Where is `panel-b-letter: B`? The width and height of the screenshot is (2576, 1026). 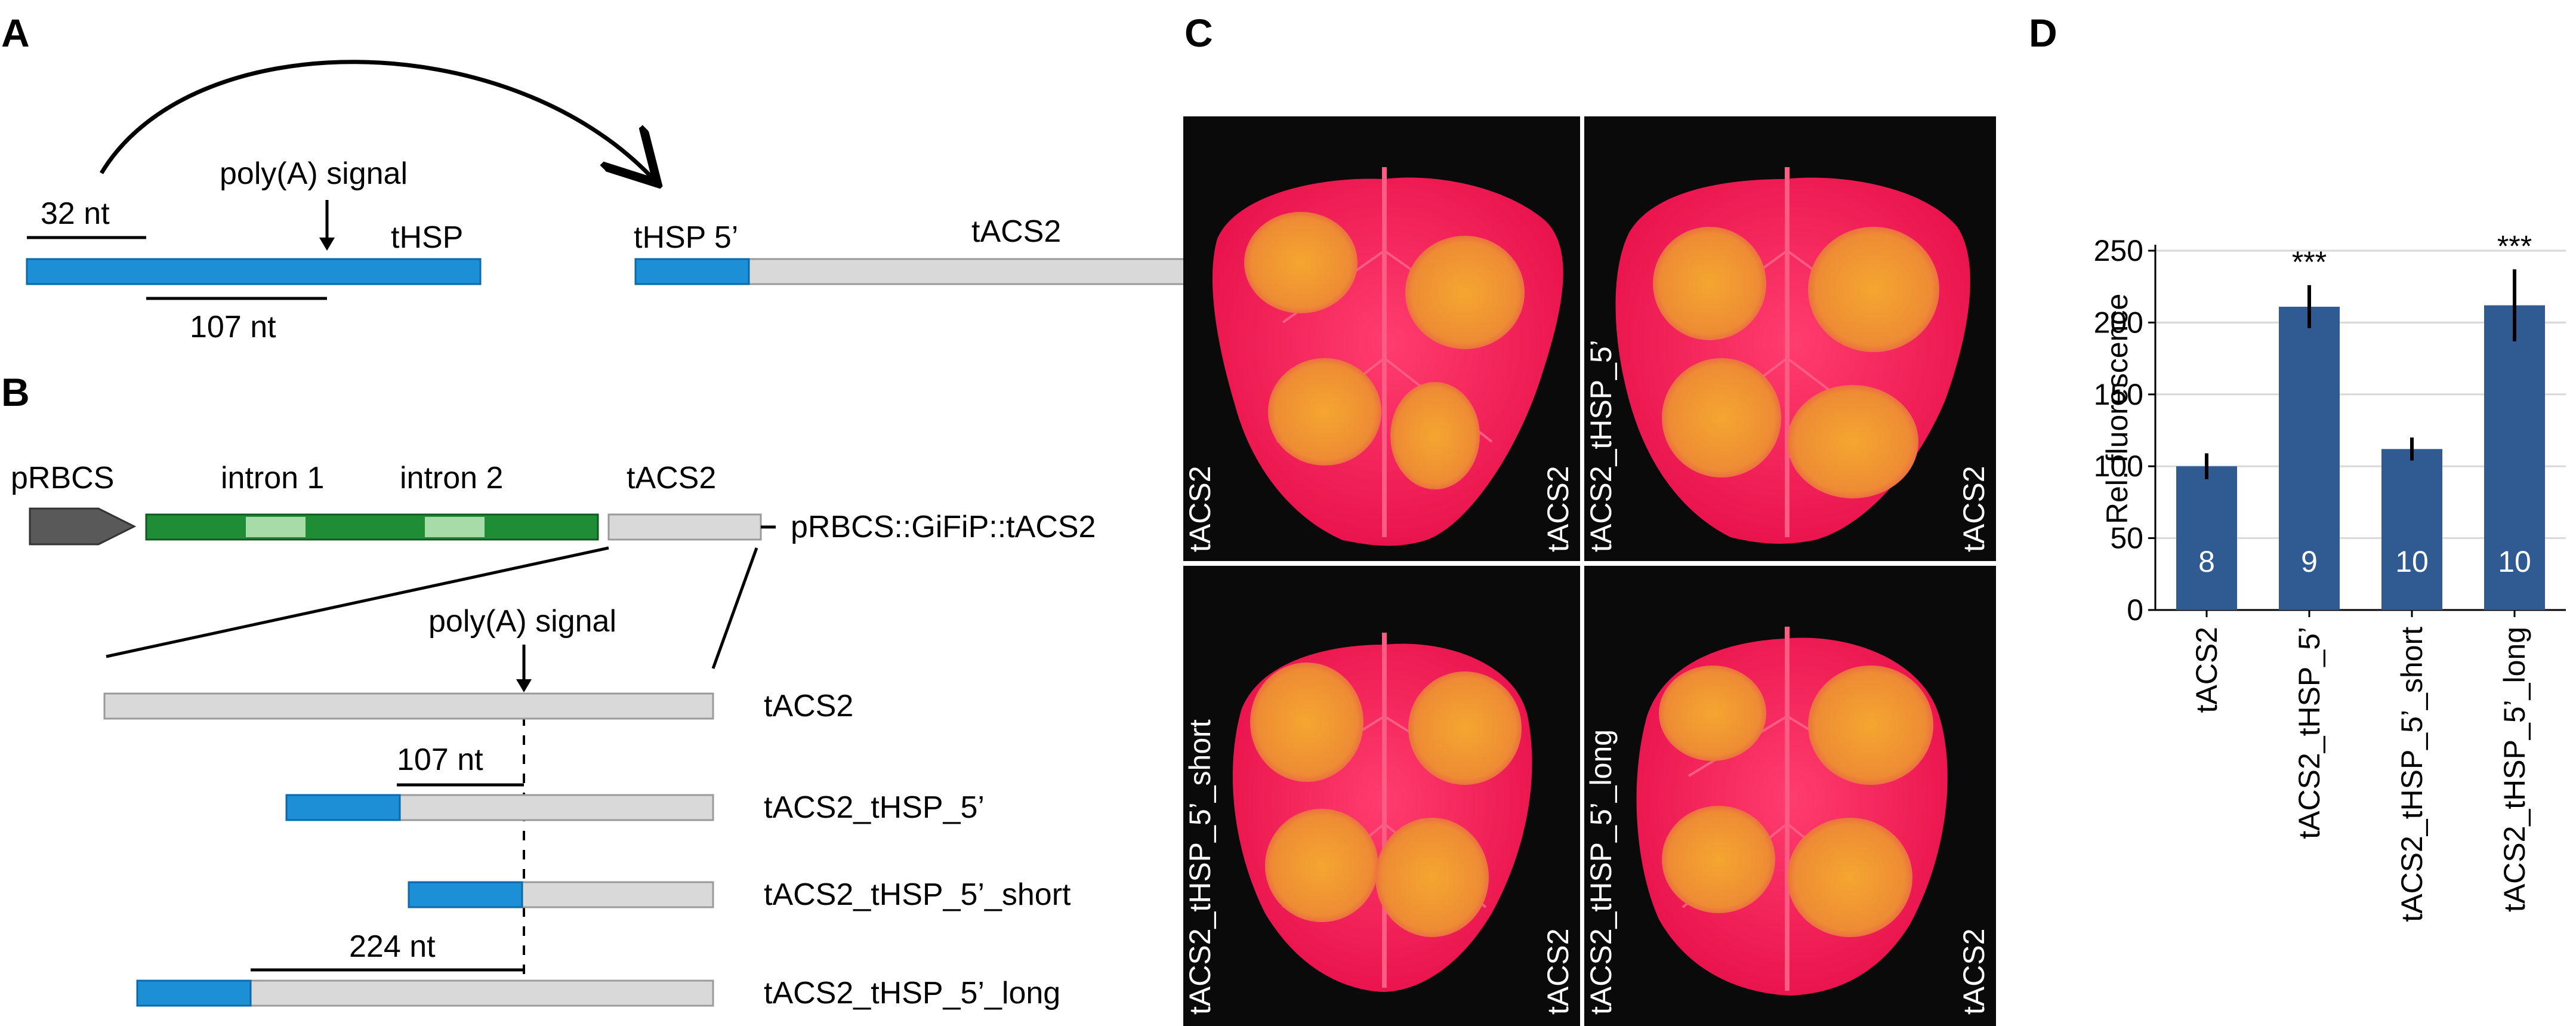
panel-b-letter: B is located at coordinates (16, 392).